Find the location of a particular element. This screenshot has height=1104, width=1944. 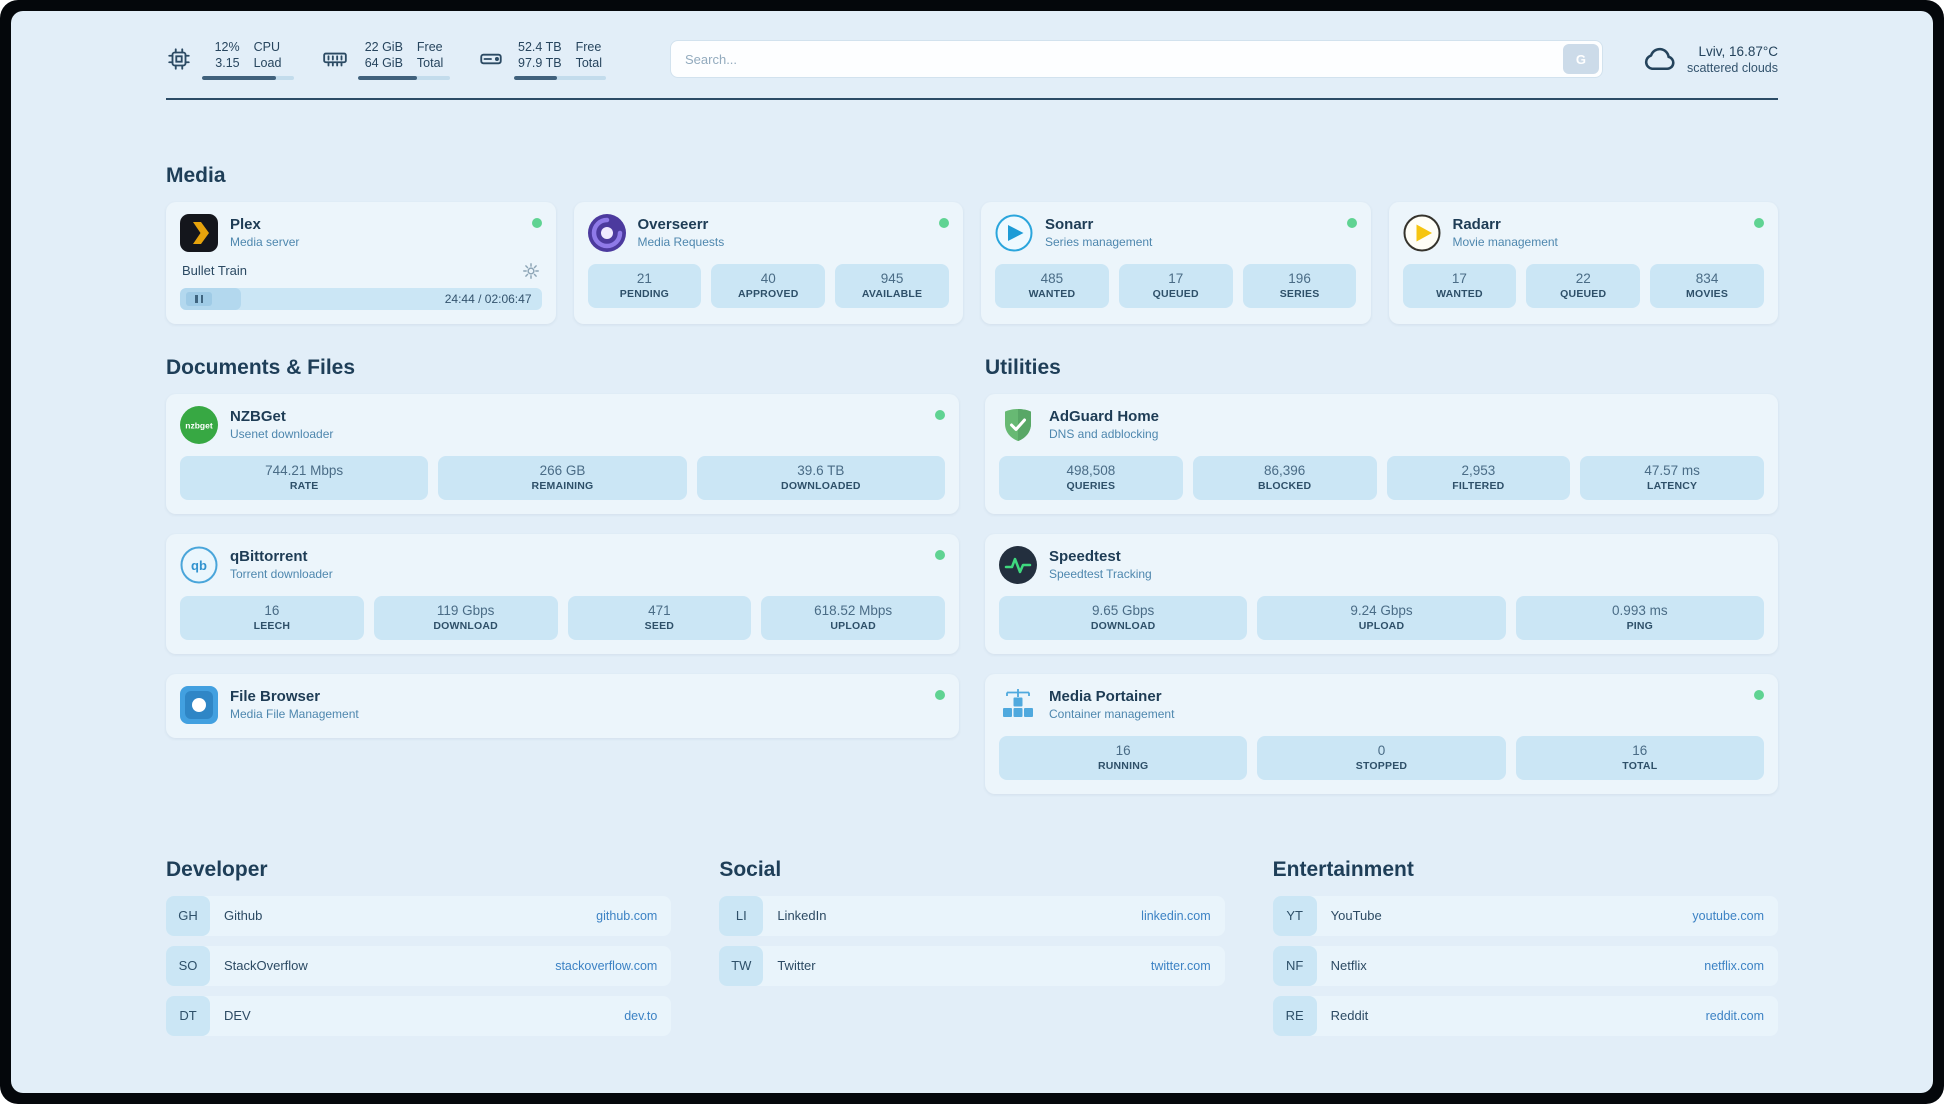

stat-seed: 471 SEED is located at coordinates (659, 617).